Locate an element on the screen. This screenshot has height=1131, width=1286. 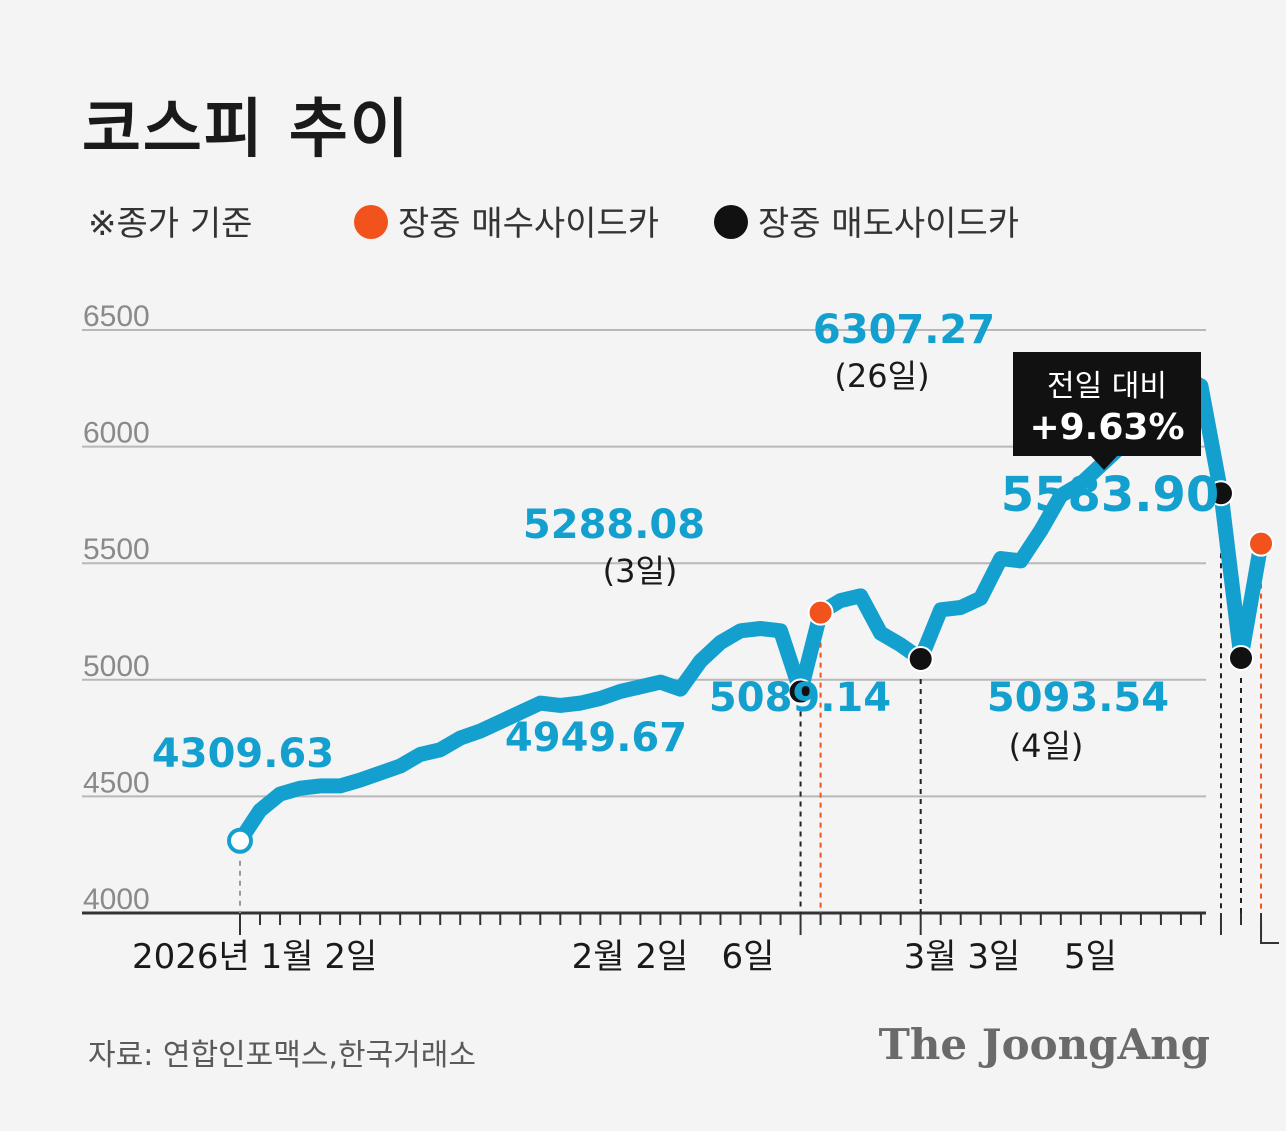
legend-buy-label: 장중 매수사이드카 is located at coordinates (529, 224).